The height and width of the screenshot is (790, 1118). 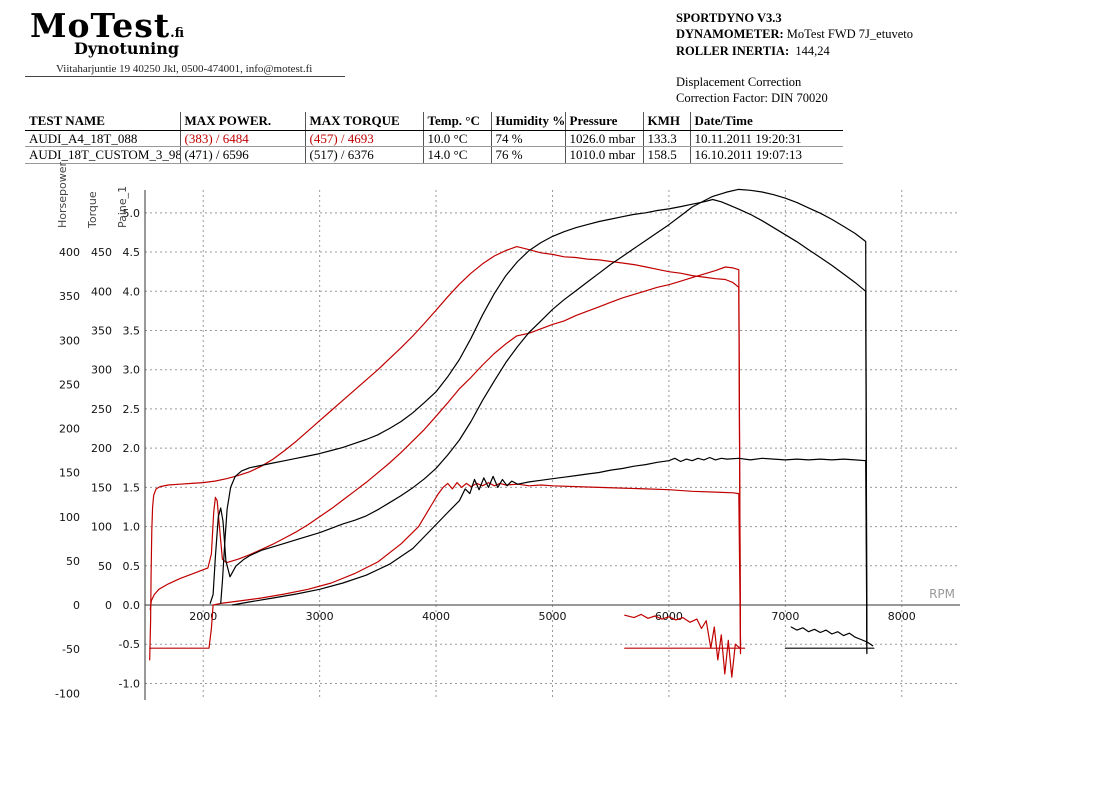 What do you see at coordinates (436, 616) in the screenshot?
I see `x-axis-tick: 4000` at bounding box center [436, 616].